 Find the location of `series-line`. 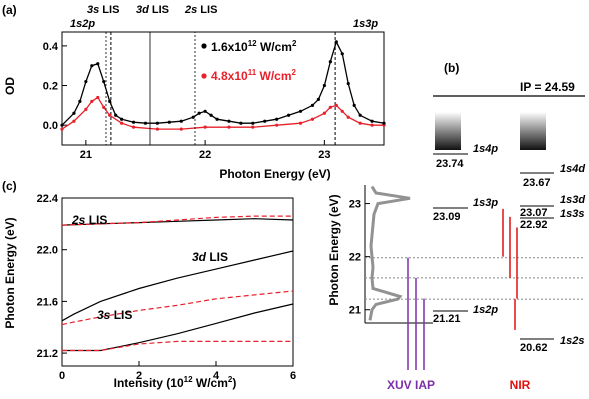

series-line is located at coordinates (223, 83).